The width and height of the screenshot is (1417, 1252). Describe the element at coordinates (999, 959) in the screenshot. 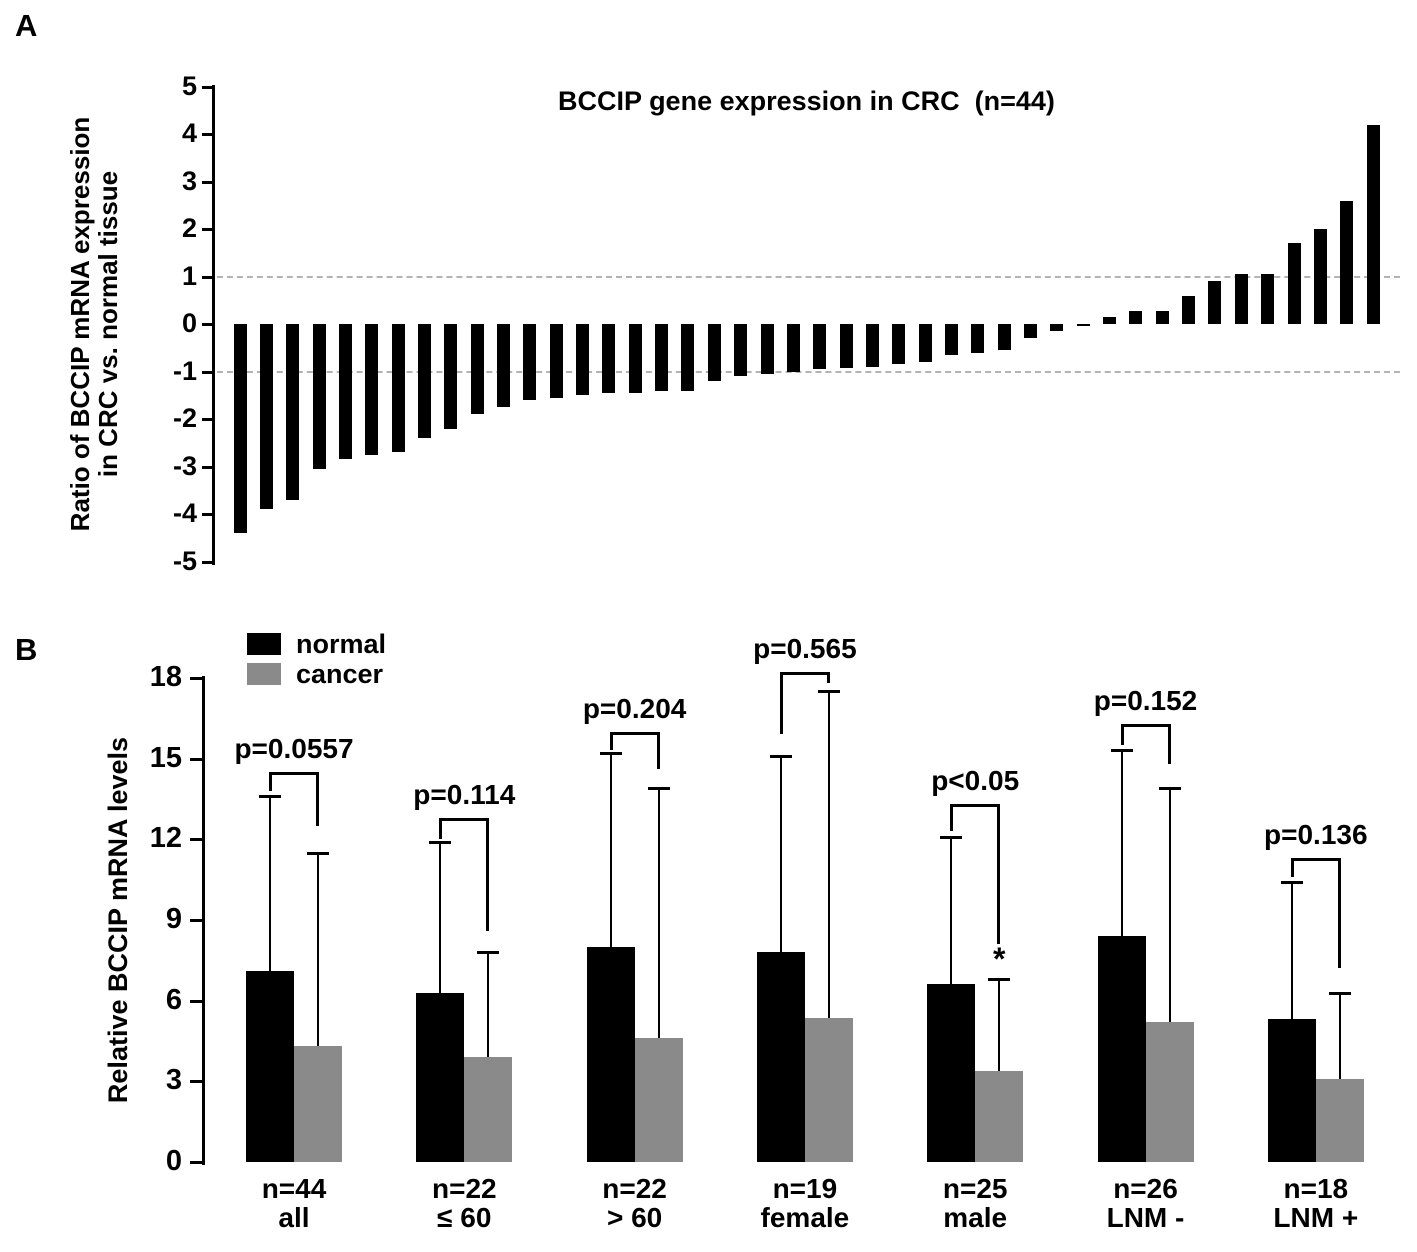

I see `significance-star: *` at that location.